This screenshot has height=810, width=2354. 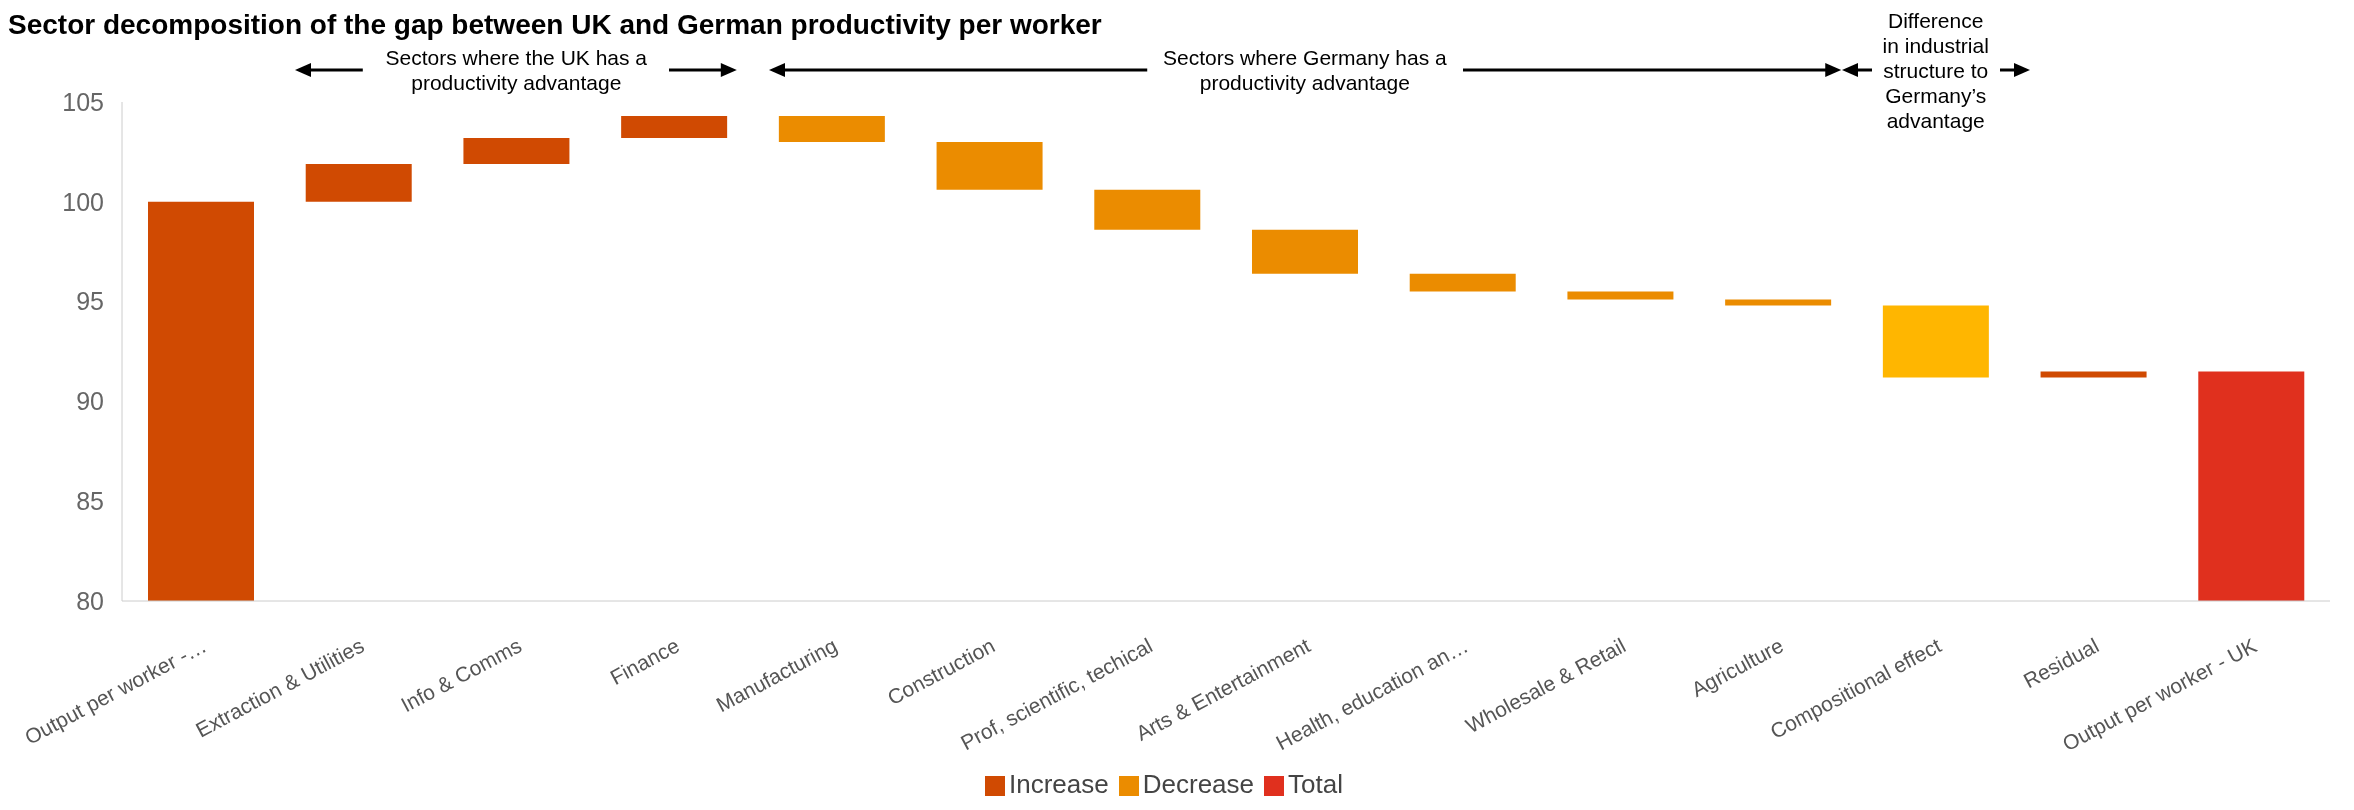 I want to click on y-tick-label: 80, so click(x=90, y=600).